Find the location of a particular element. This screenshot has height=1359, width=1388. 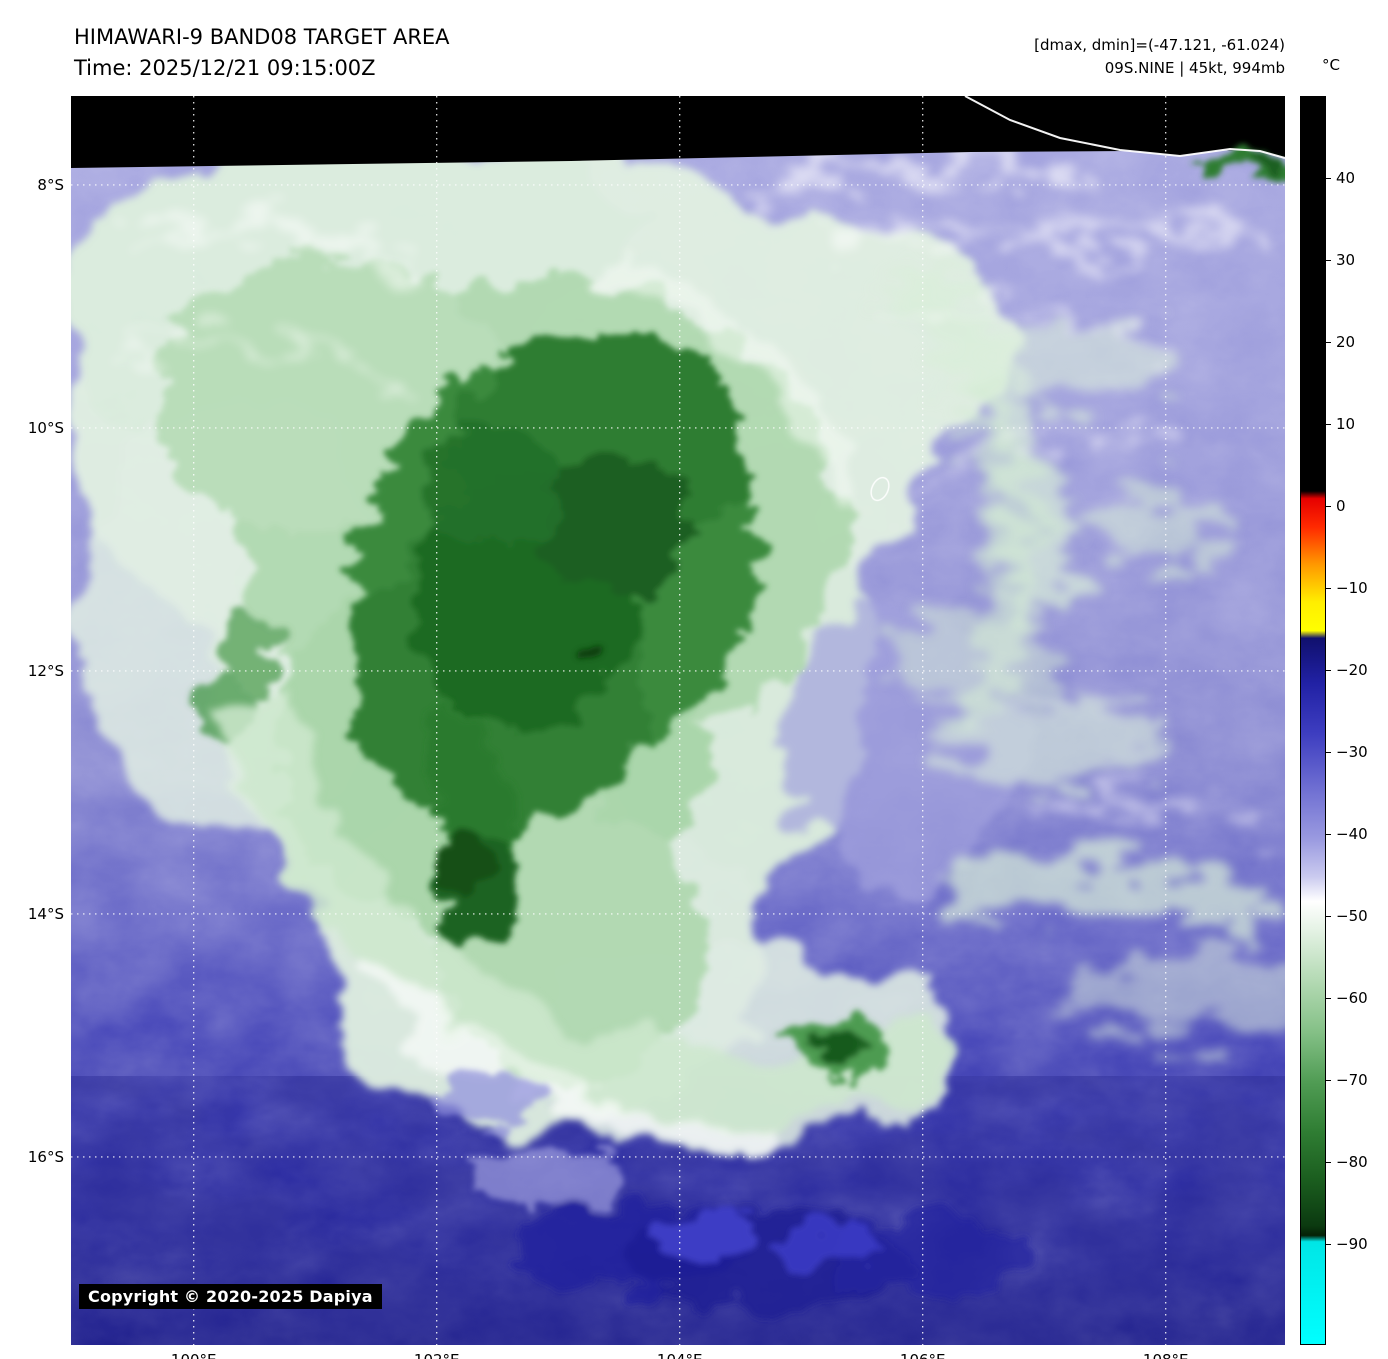

colorbar-tick-label: −40 is located at coordinates (1352, 834).